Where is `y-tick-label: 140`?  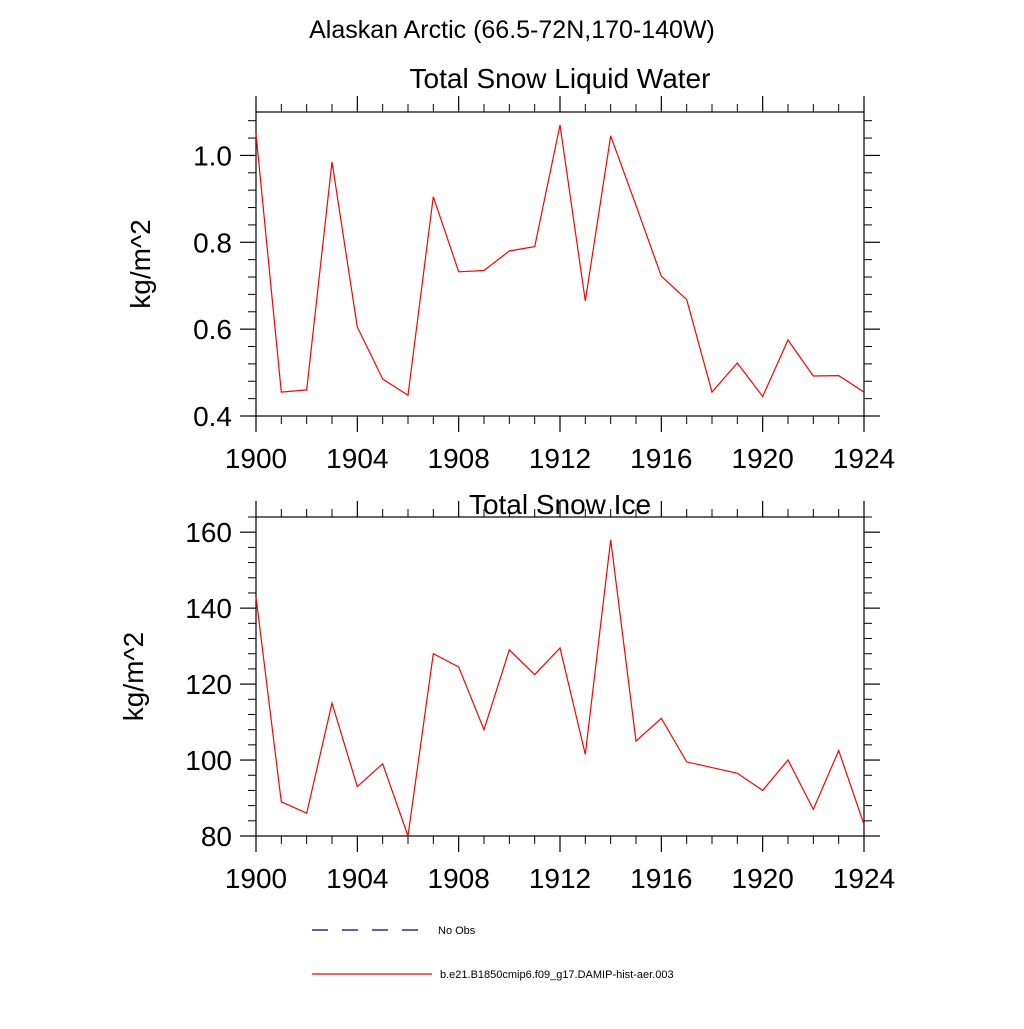 y-tick-label: 140 is located at coordinates (208, 608).